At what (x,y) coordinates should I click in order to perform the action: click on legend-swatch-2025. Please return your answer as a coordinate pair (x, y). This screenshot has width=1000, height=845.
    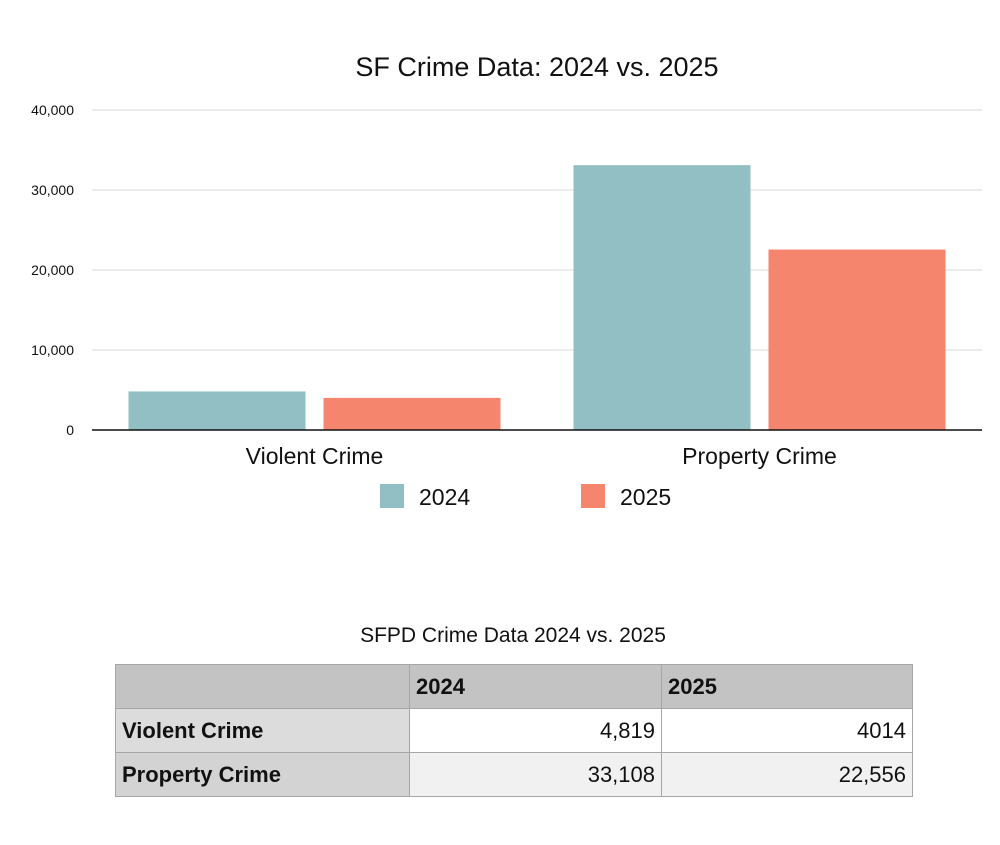
    Looking at the image, I should click on (593, 496).